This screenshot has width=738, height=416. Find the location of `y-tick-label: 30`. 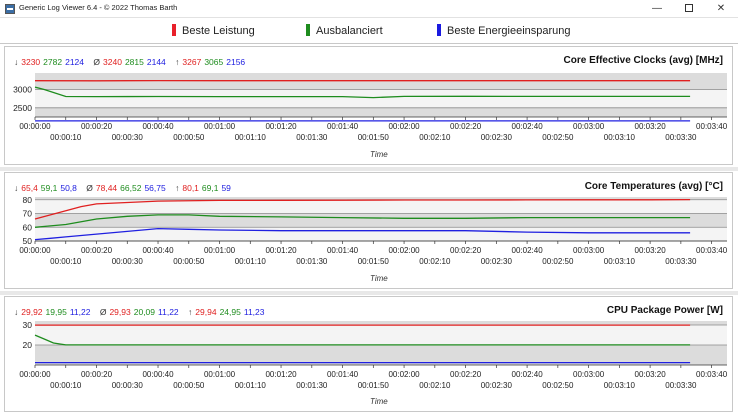

y-tick-label: 30 is located at coordinates (28, 325).